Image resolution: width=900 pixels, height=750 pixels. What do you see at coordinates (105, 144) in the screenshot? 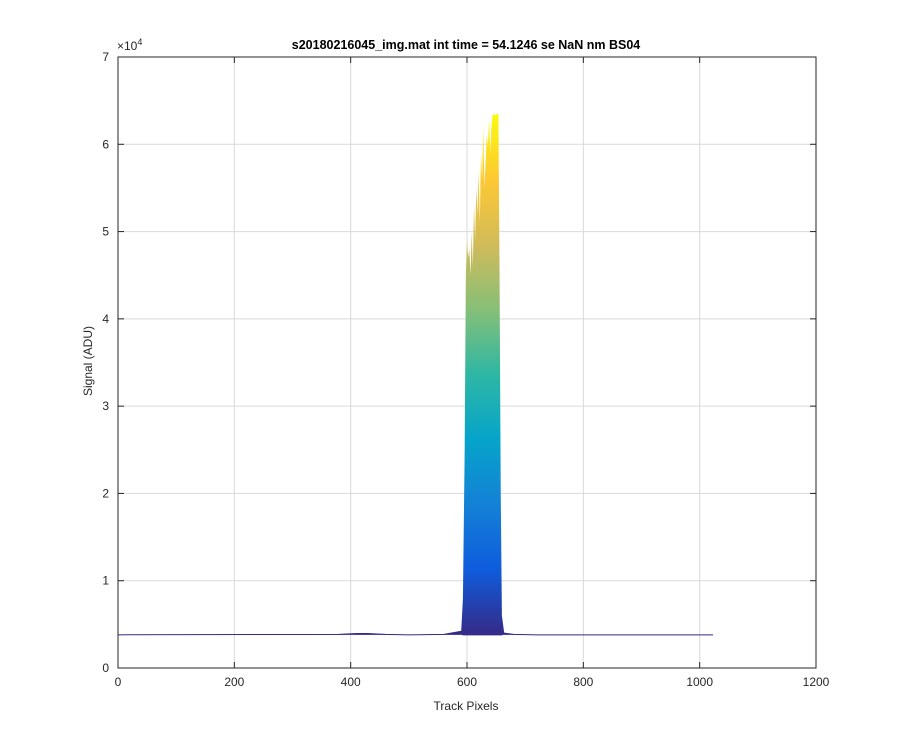
I see `y-tick-label: 6` at bounding box center [105, 144].